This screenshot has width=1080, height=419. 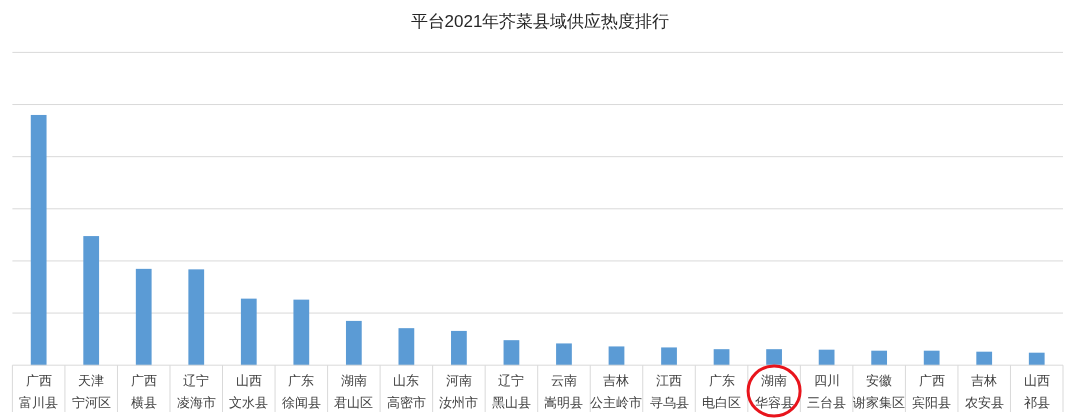 What do you see at coordinates (722, 391) in the screenshot?
I see `x-tick-label: 广东电白区` at bounding box center [722, 391].